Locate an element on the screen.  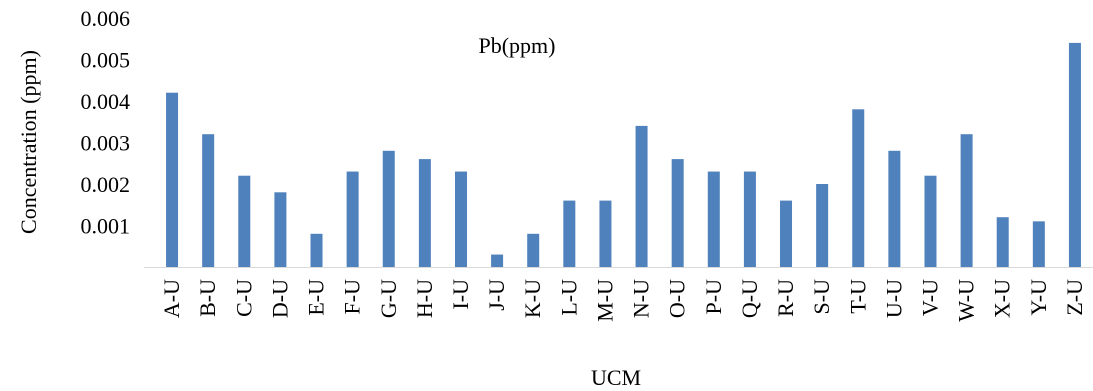
x-tick-label: J-U is located at coordinates (496, 295).